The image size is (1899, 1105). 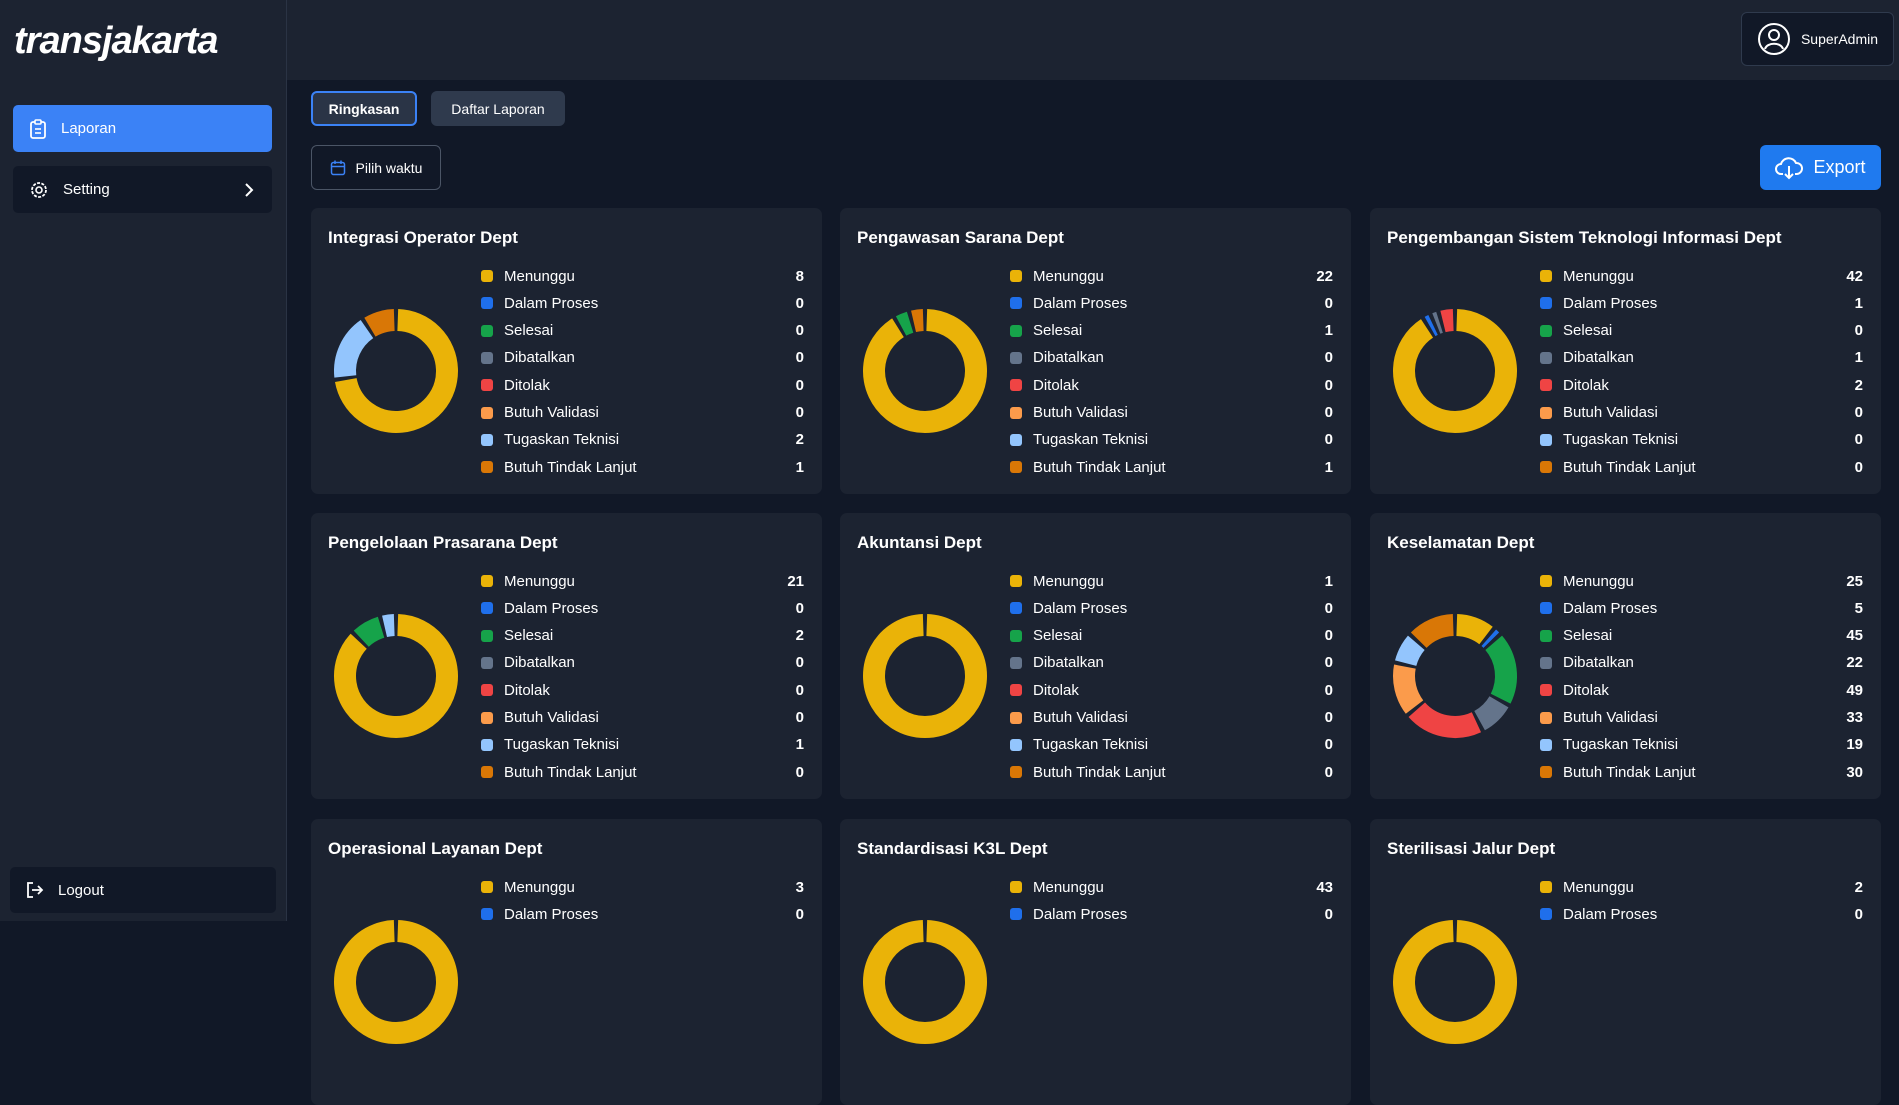 What do you see at coordinates (642, 690) in the screenshot?
I see `legend-row: Ditolak 0` at bounding box center [642, 690].